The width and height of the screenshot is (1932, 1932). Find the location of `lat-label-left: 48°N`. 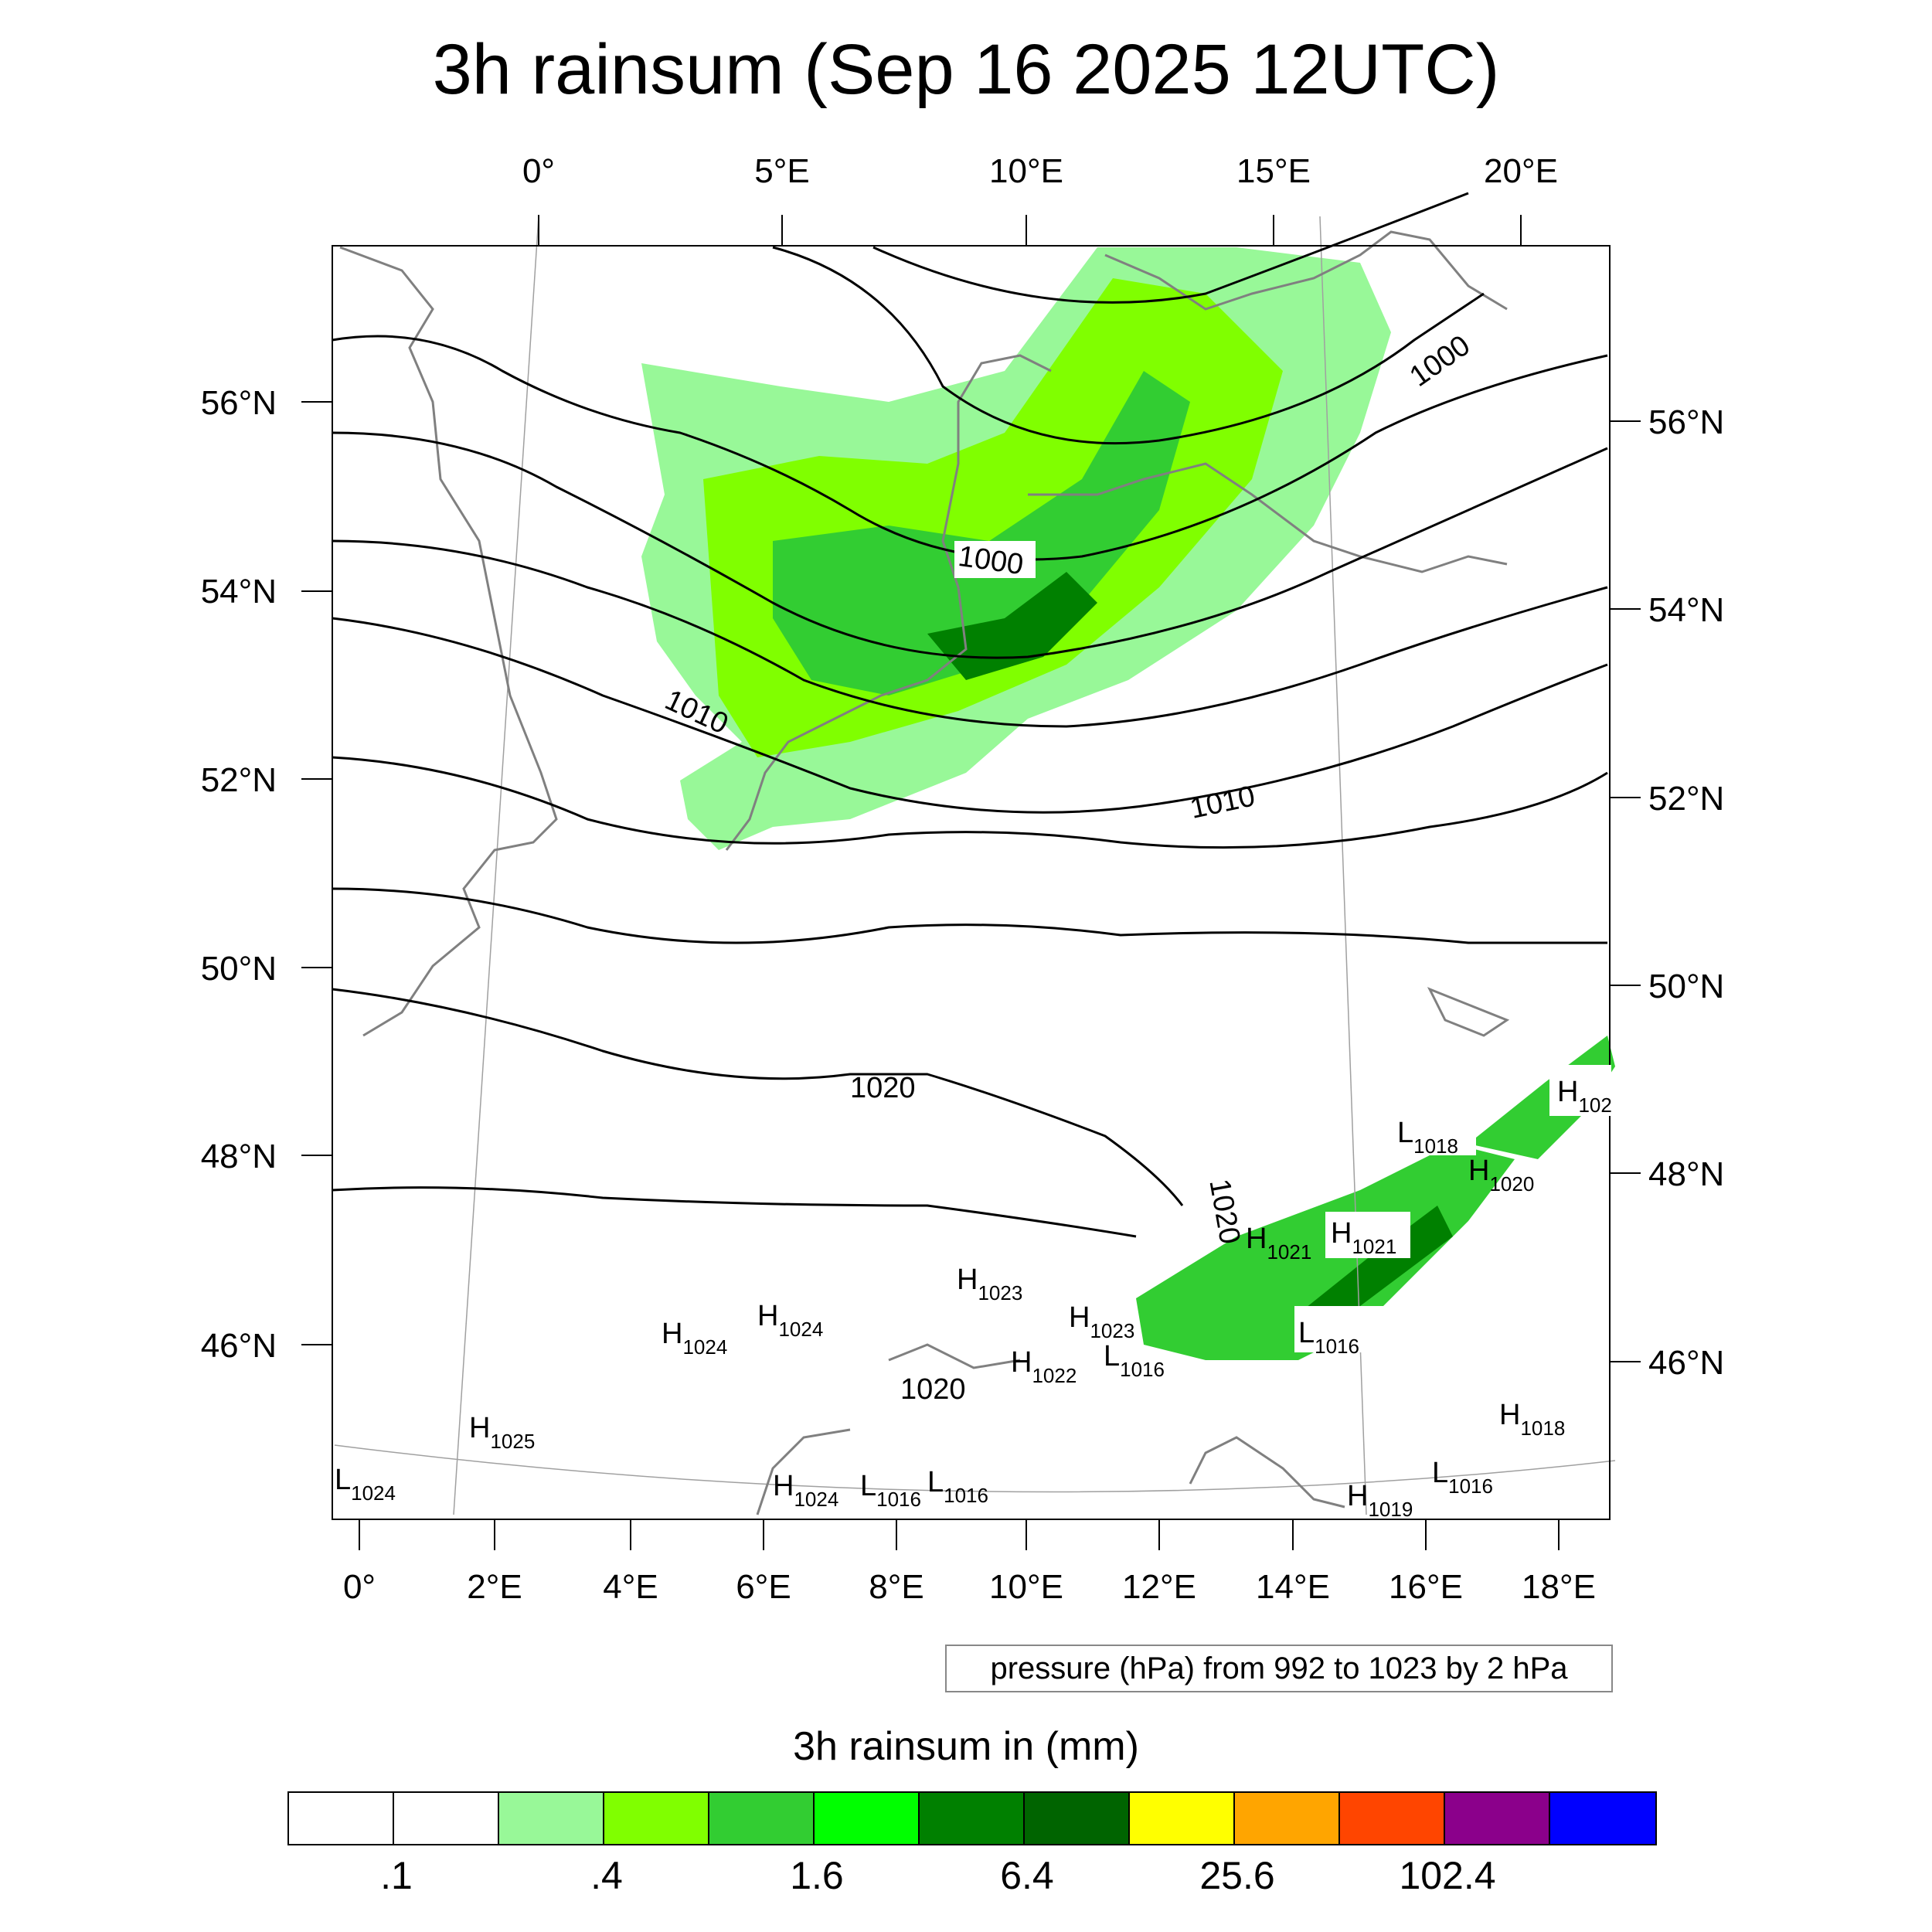

lat-label-left: 48°N is located at coordinates (239, 1156).